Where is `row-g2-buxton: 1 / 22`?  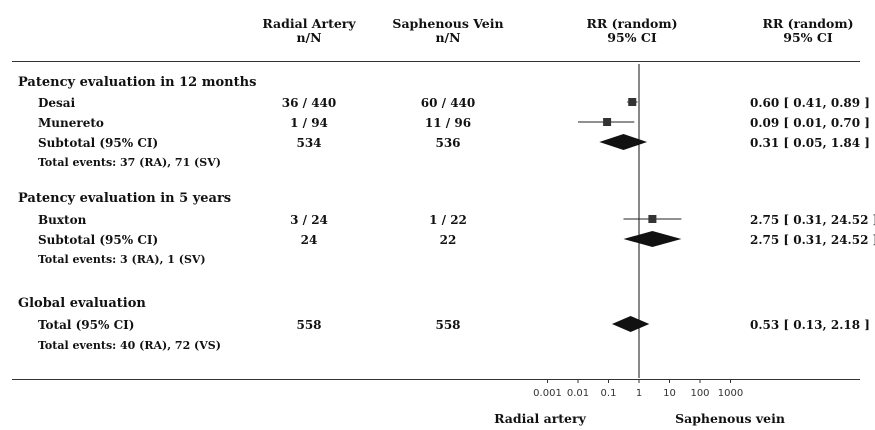 row-g2-buxton: 1 / 22 is located at coordinates (448, 220).